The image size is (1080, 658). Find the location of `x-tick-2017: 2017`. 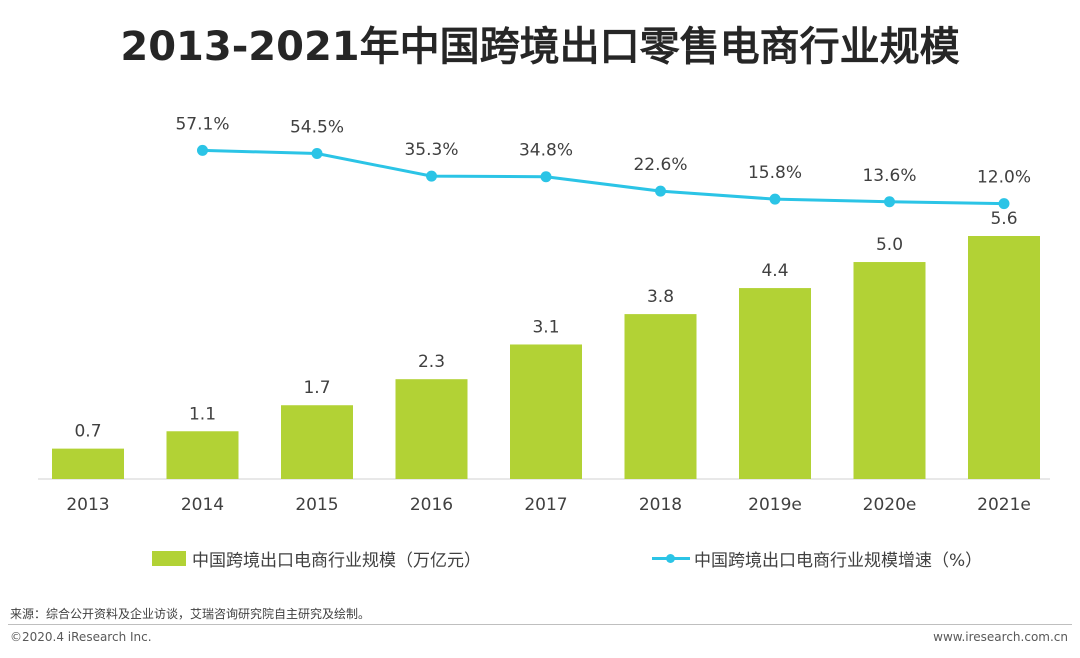

x-tick-2017: 2017 is located at coordinates (545, 505).